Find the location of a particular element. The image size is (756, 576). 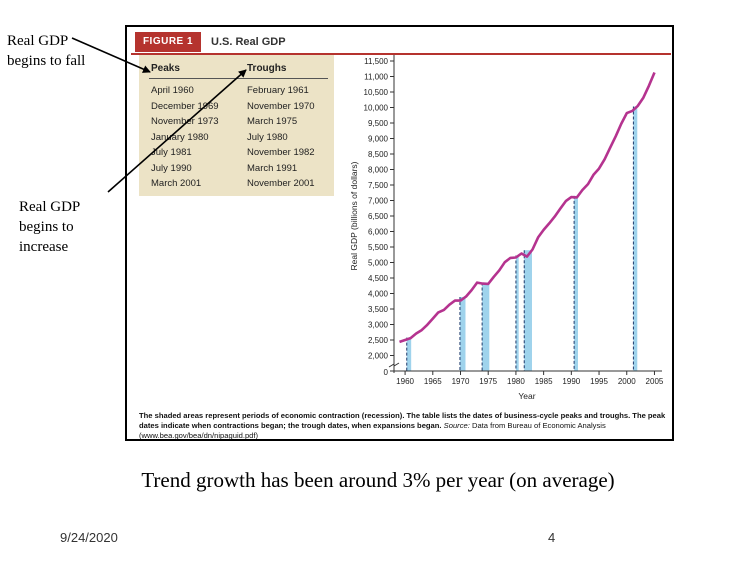

x-tick-label: 1965 is located at coordinates (433, 381).